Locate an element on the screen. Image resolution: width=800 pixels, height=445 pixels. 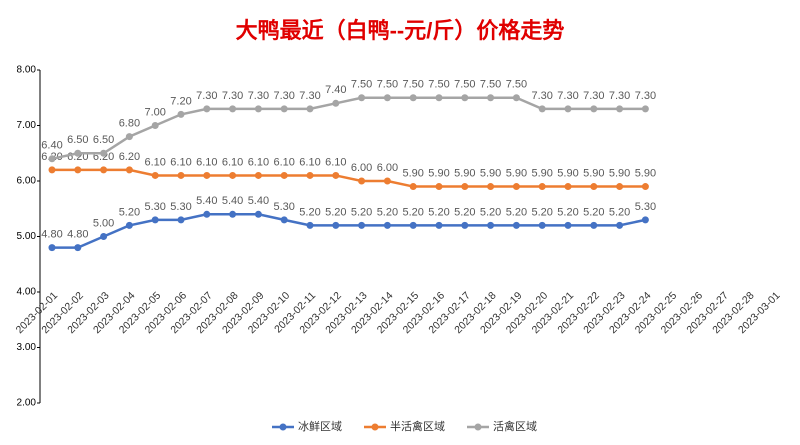
data-label: 6.80 is located at coordinates (129, 124).